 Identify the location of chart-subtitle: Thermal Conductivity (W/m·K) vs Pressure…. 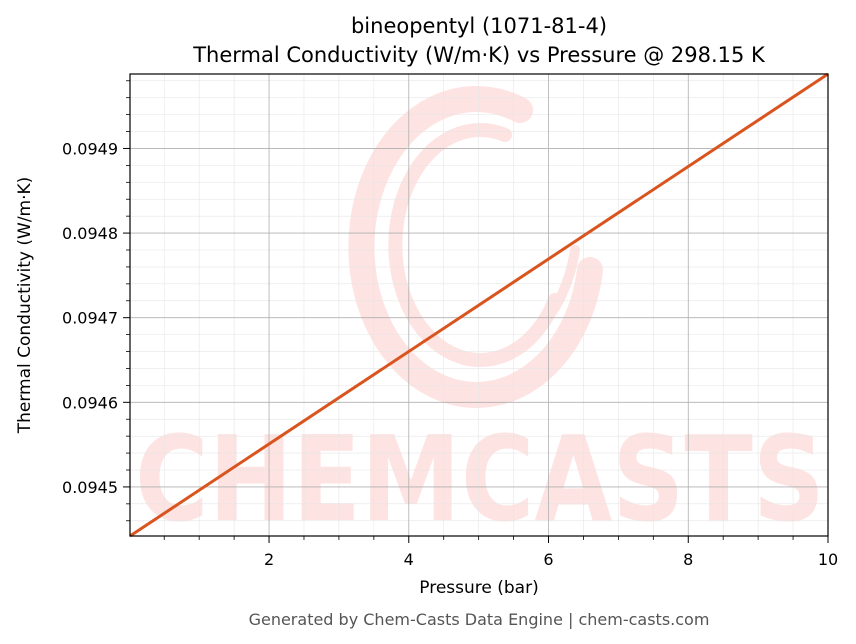
(479, 55).